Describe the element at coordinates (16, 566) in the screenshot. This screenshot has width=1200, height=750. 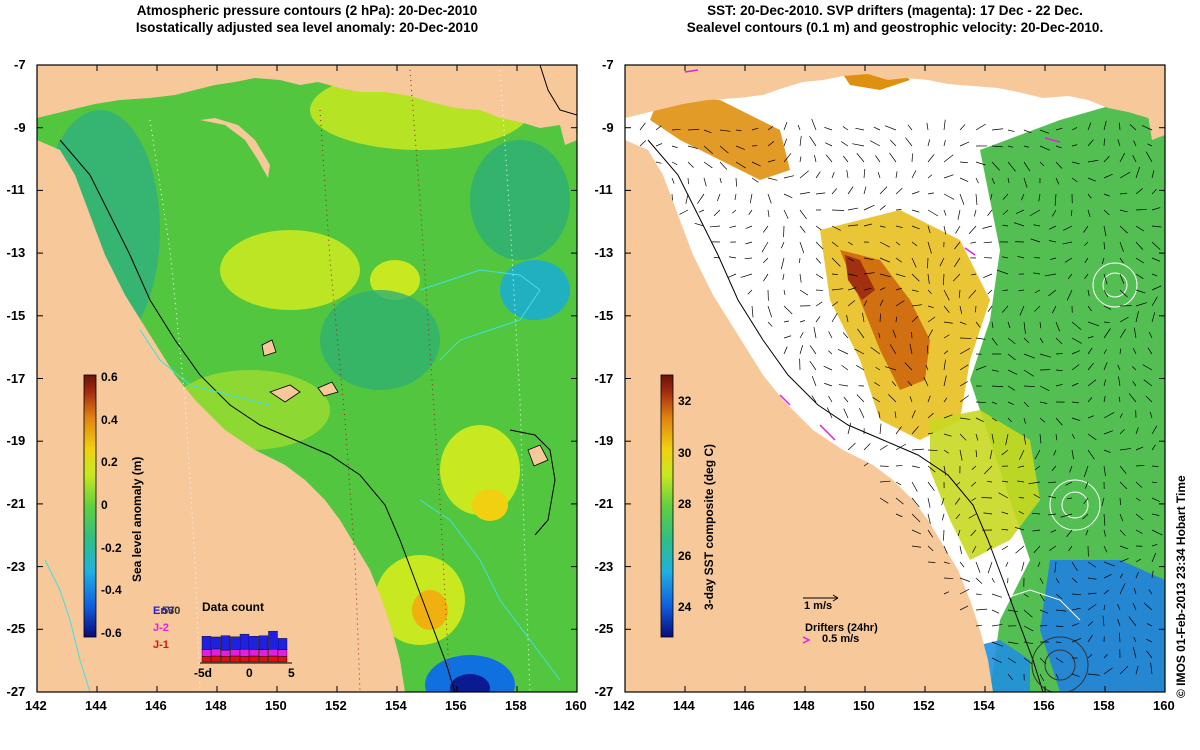
I see `latitude-tick-label: -23` at that location.